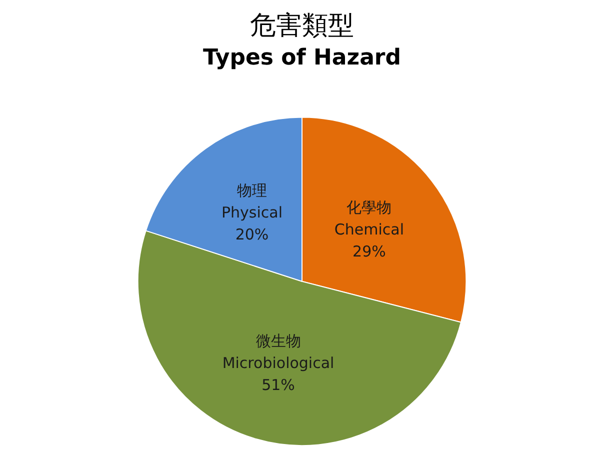 Image resolution: width=604 pixels, height=469 pixels. I want to click on data-label: 51%, so click(278, 385).